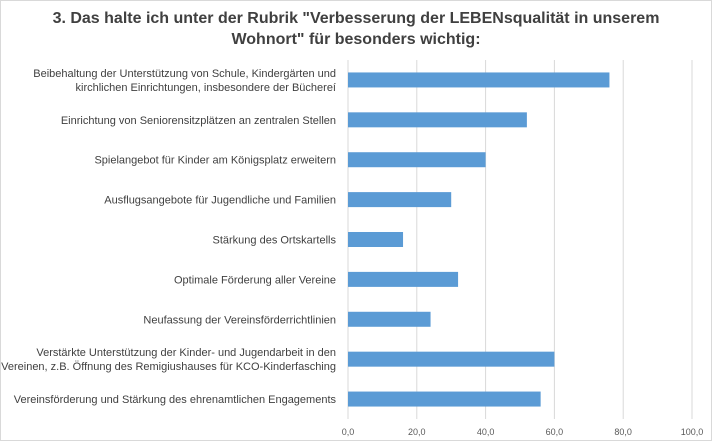 Image resolution: width=712 pixels, height=441 pixels. Describe the element at coordinates (356, 39) in the screenshot. I see `chart-title-line-2: Wohnort" für besonders wichtig:` at that location.